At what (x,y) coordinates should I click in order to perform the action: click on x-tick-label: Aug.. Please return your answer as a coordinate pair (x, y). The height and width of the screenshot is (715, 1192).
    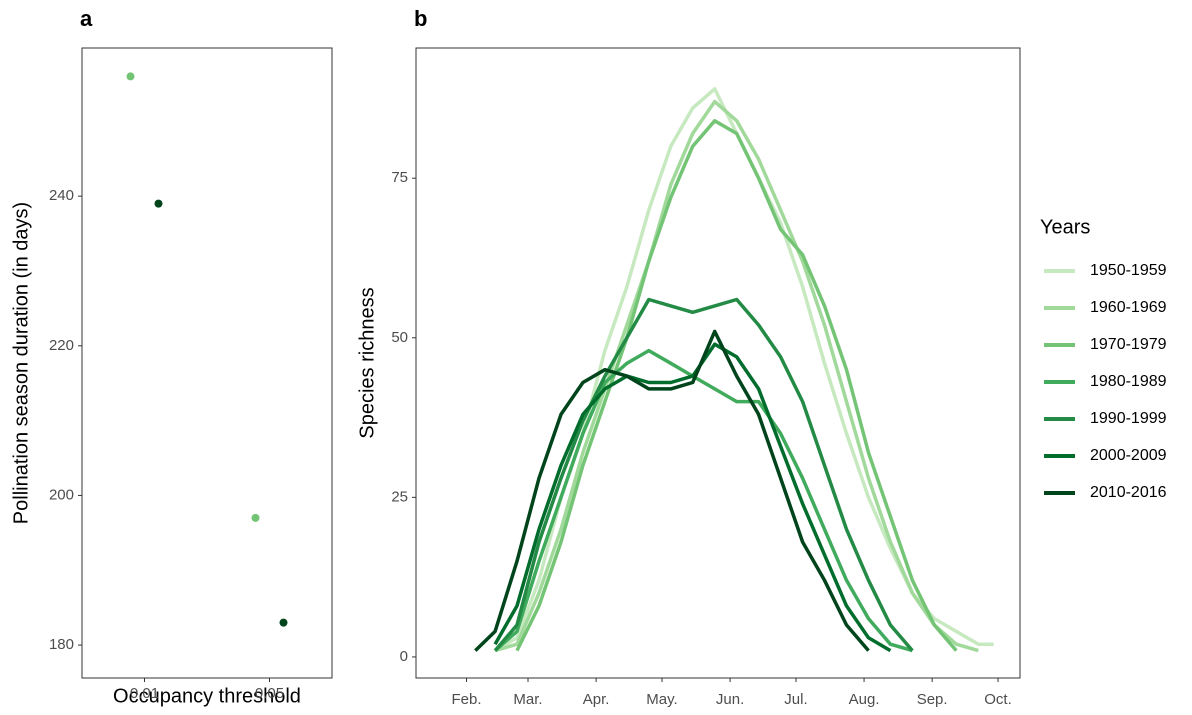
    Looking at the image, I should click on (864, 699).